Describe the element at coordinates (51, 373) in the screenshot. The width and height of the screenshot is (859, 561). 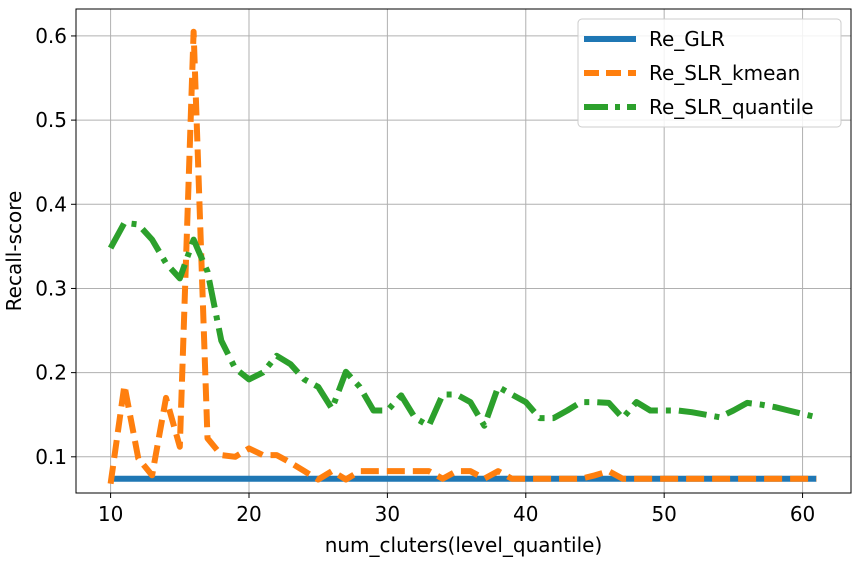
I see `y-tick-label: 0.2` at that location.